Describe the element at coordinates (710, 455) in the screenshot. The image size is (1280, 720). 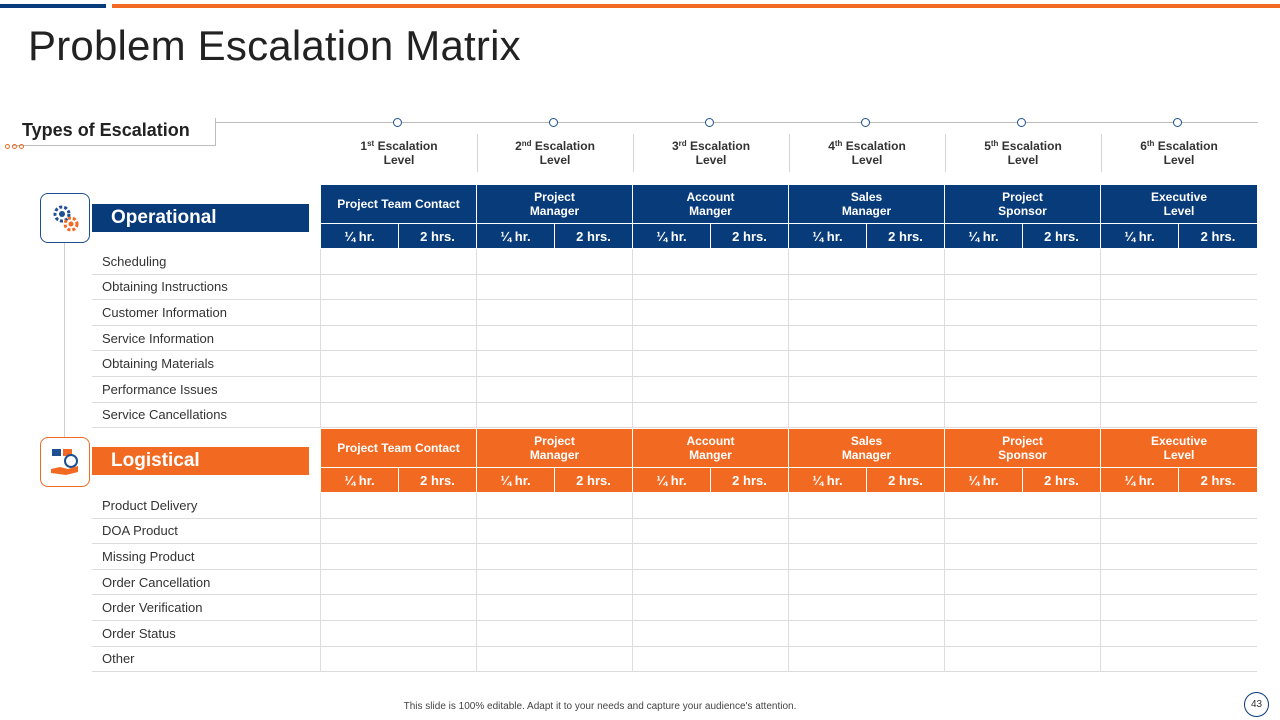
I see `contact-line2: Manger` at that location.